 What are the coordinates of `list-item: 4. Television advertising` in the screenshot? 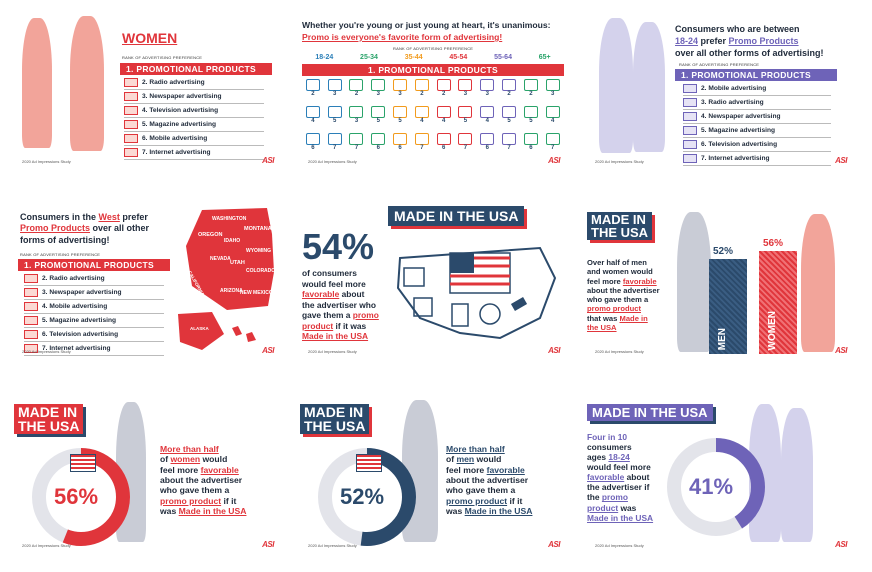 It's located at (194, 111).